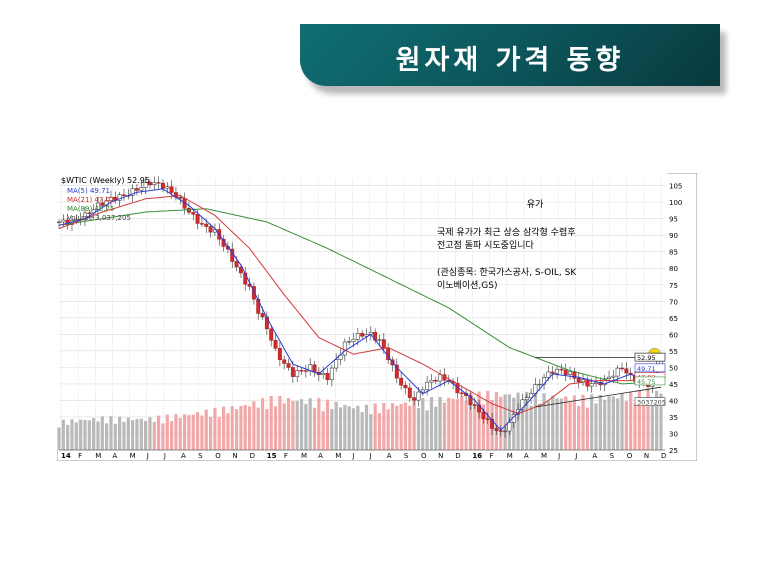 This screenshot has height=571, width=766. What do you see at coordinates (510, 60) in the screenshot?
I see `slide-title: 원자재 가격 동향` at bounding box center [510, 60].